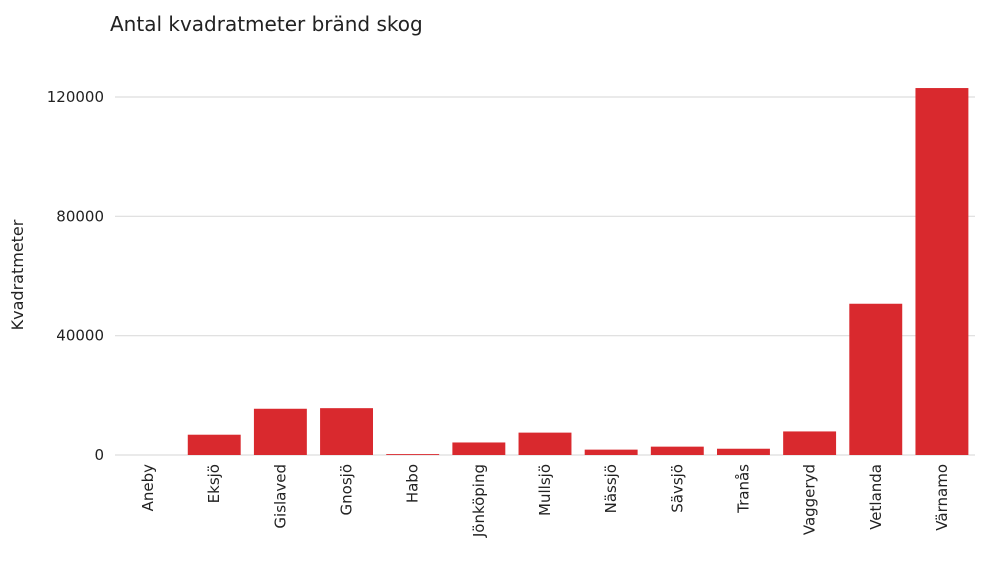  Describe the element at coordinates (611, 452) in the screenshot. I see `bar-nässjö` at that location.